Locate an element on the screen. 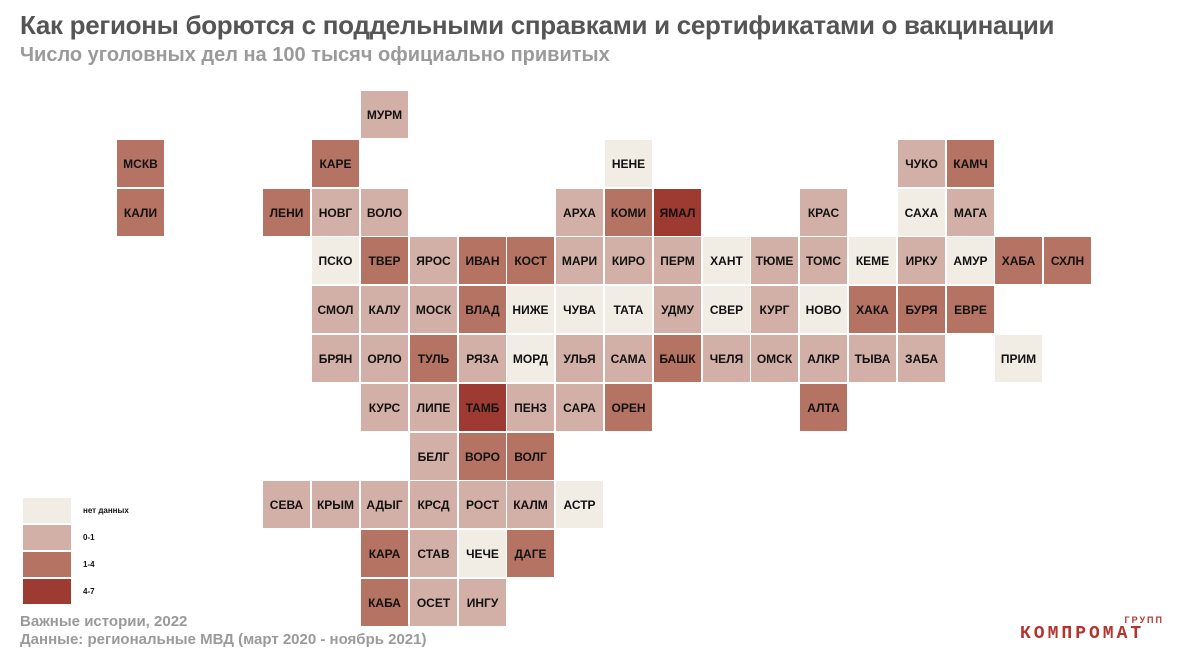 The image size is (1179, 663). region-tile: ЧУВА is located at coordinates (579, 309).